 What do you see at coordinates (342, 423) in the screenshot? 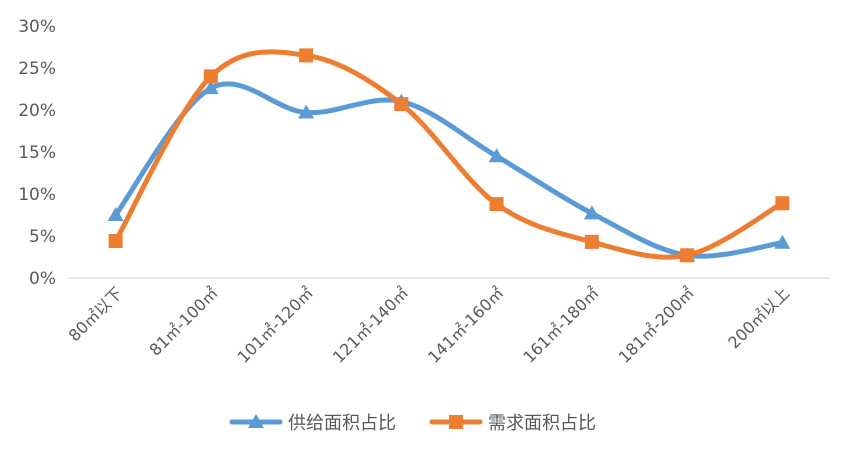
I see `legend-label: 供给面积占比` at bounding box center [342, 423].